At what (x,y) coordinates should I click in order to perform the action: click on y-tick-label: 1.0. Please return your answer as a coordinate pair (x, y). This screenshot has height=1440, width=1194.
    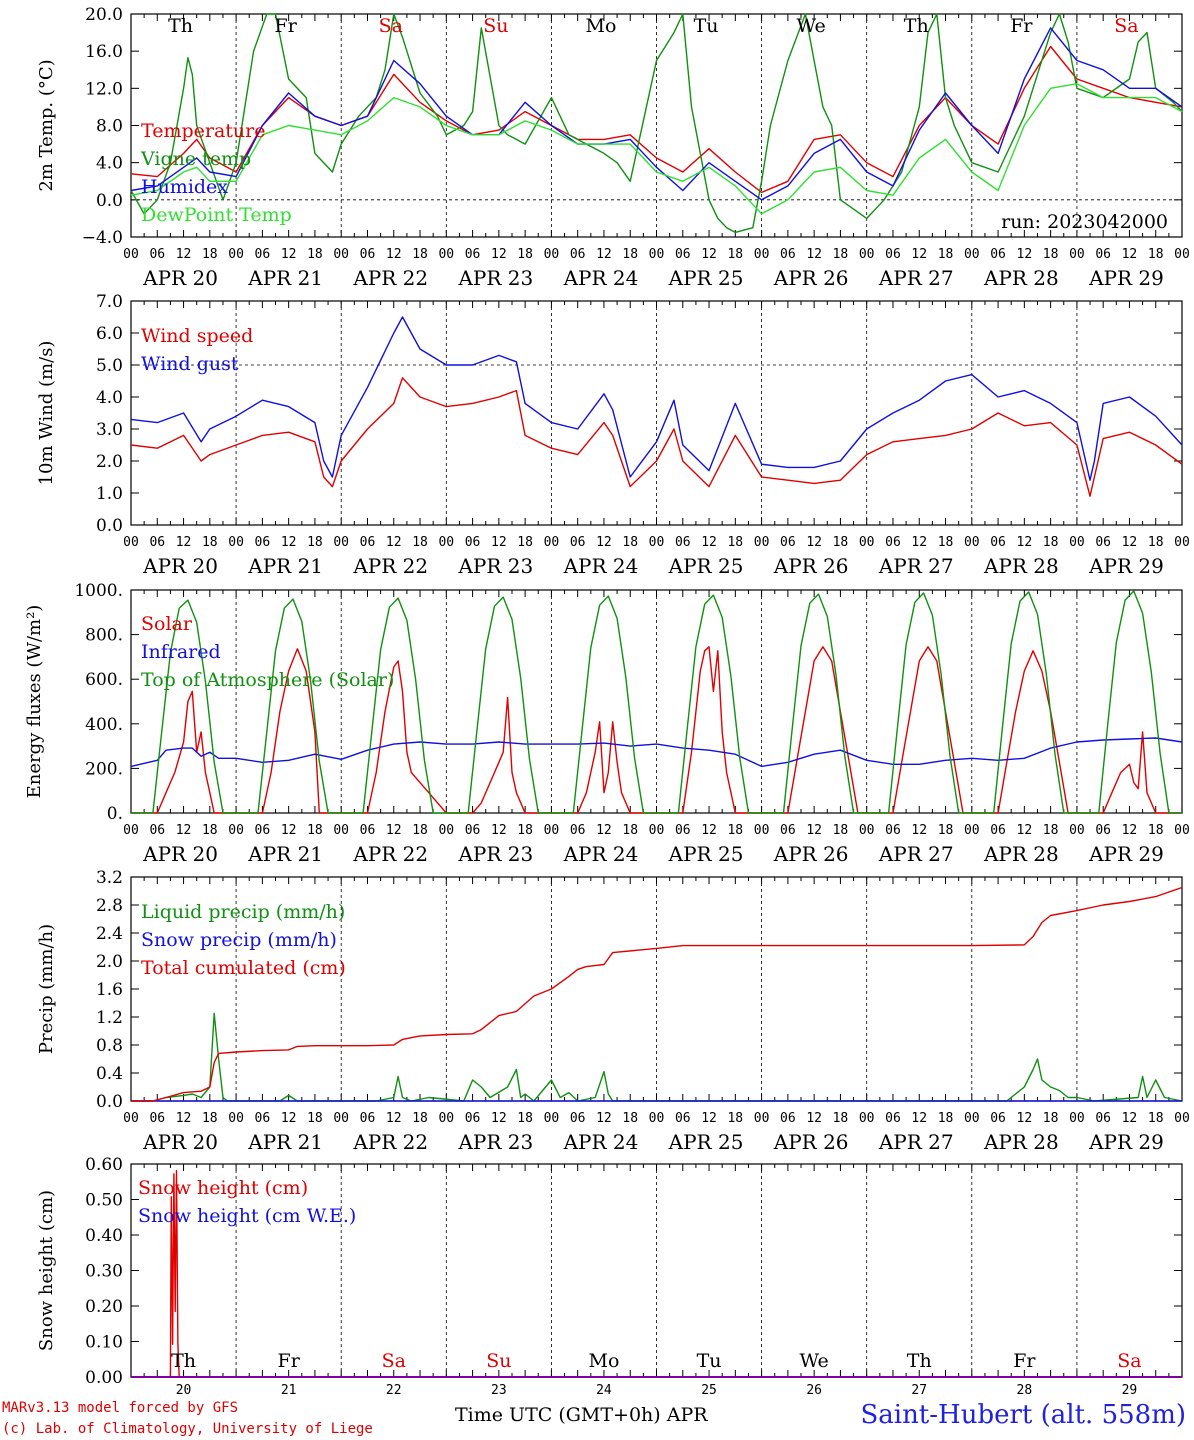
    Looking at the image, I should click on (109, 494).